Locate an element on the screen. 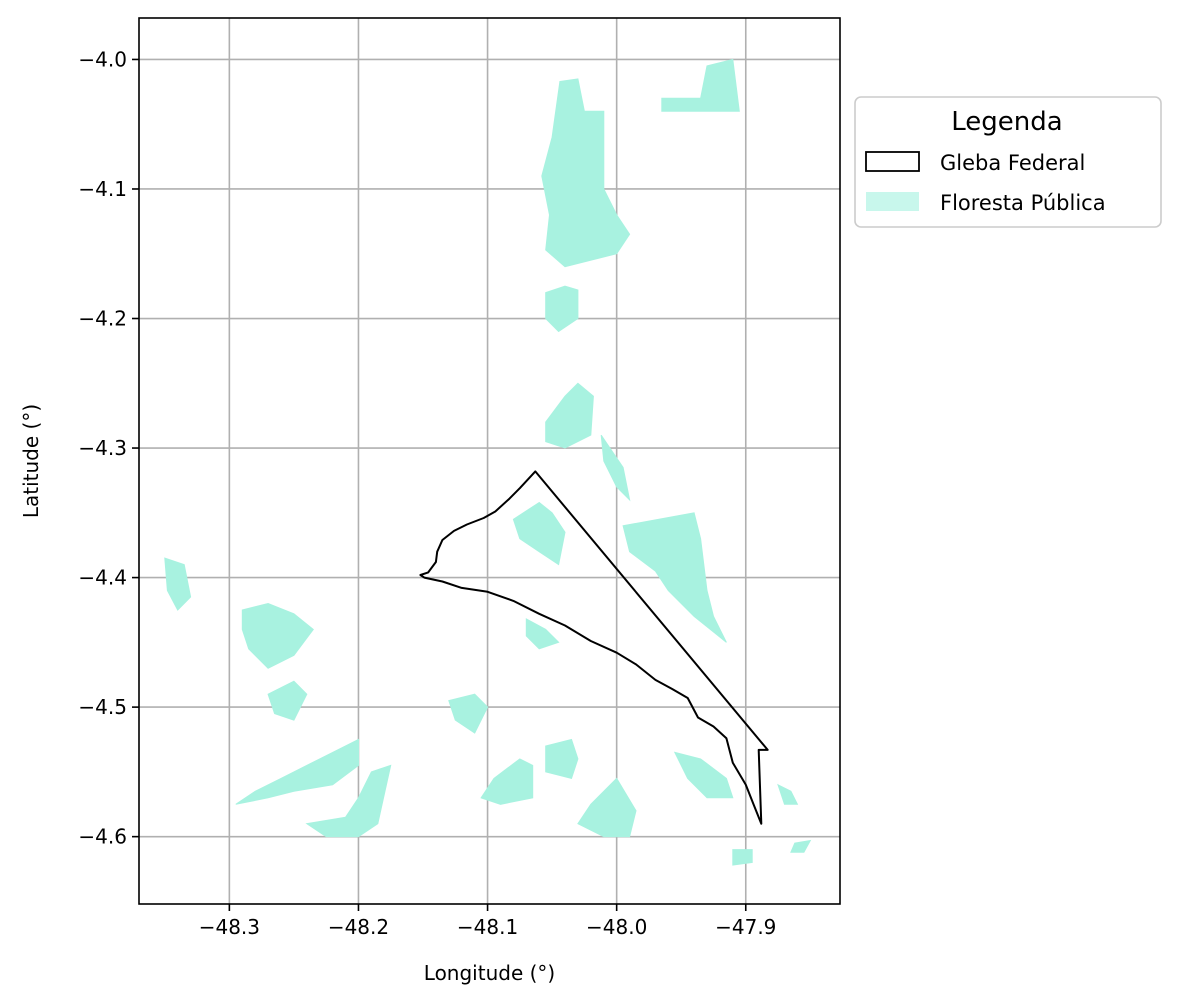  x-tick-label: −48.1 is located at coordinates (487, 927).